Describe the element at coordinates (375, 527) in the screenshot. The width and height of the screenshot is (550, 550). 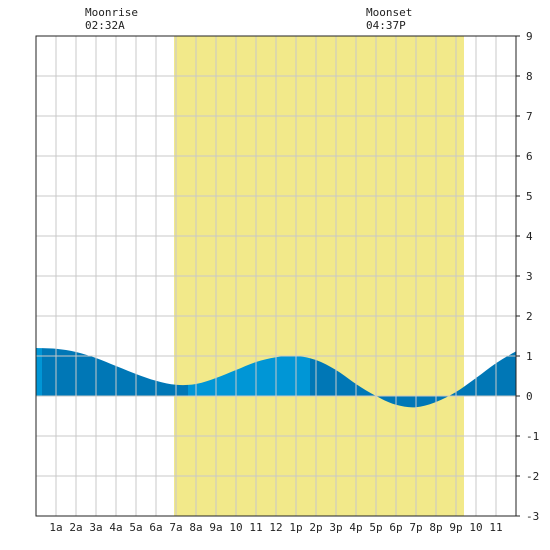
I see `x-tick-label: 5p` at that location.